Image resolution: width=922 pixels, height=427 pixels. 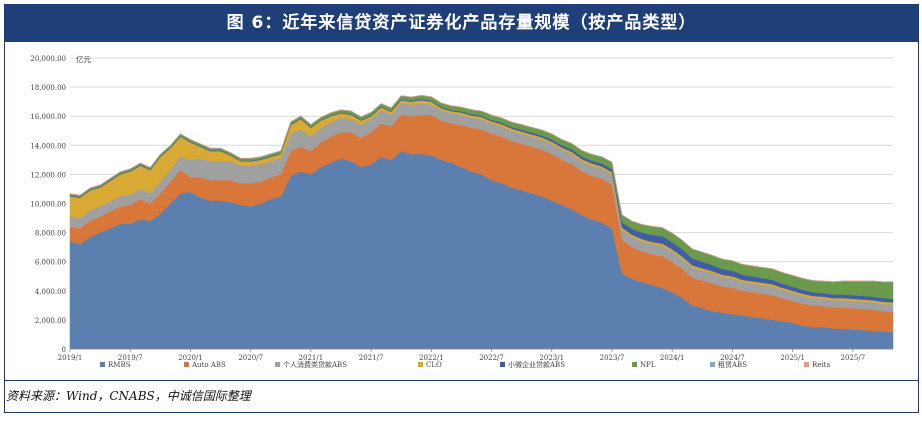 What do you see at coordinates (50, 234) in the screenshot?
I see `y-tick-label: 8,000.00` at bounding box center [50, 234].